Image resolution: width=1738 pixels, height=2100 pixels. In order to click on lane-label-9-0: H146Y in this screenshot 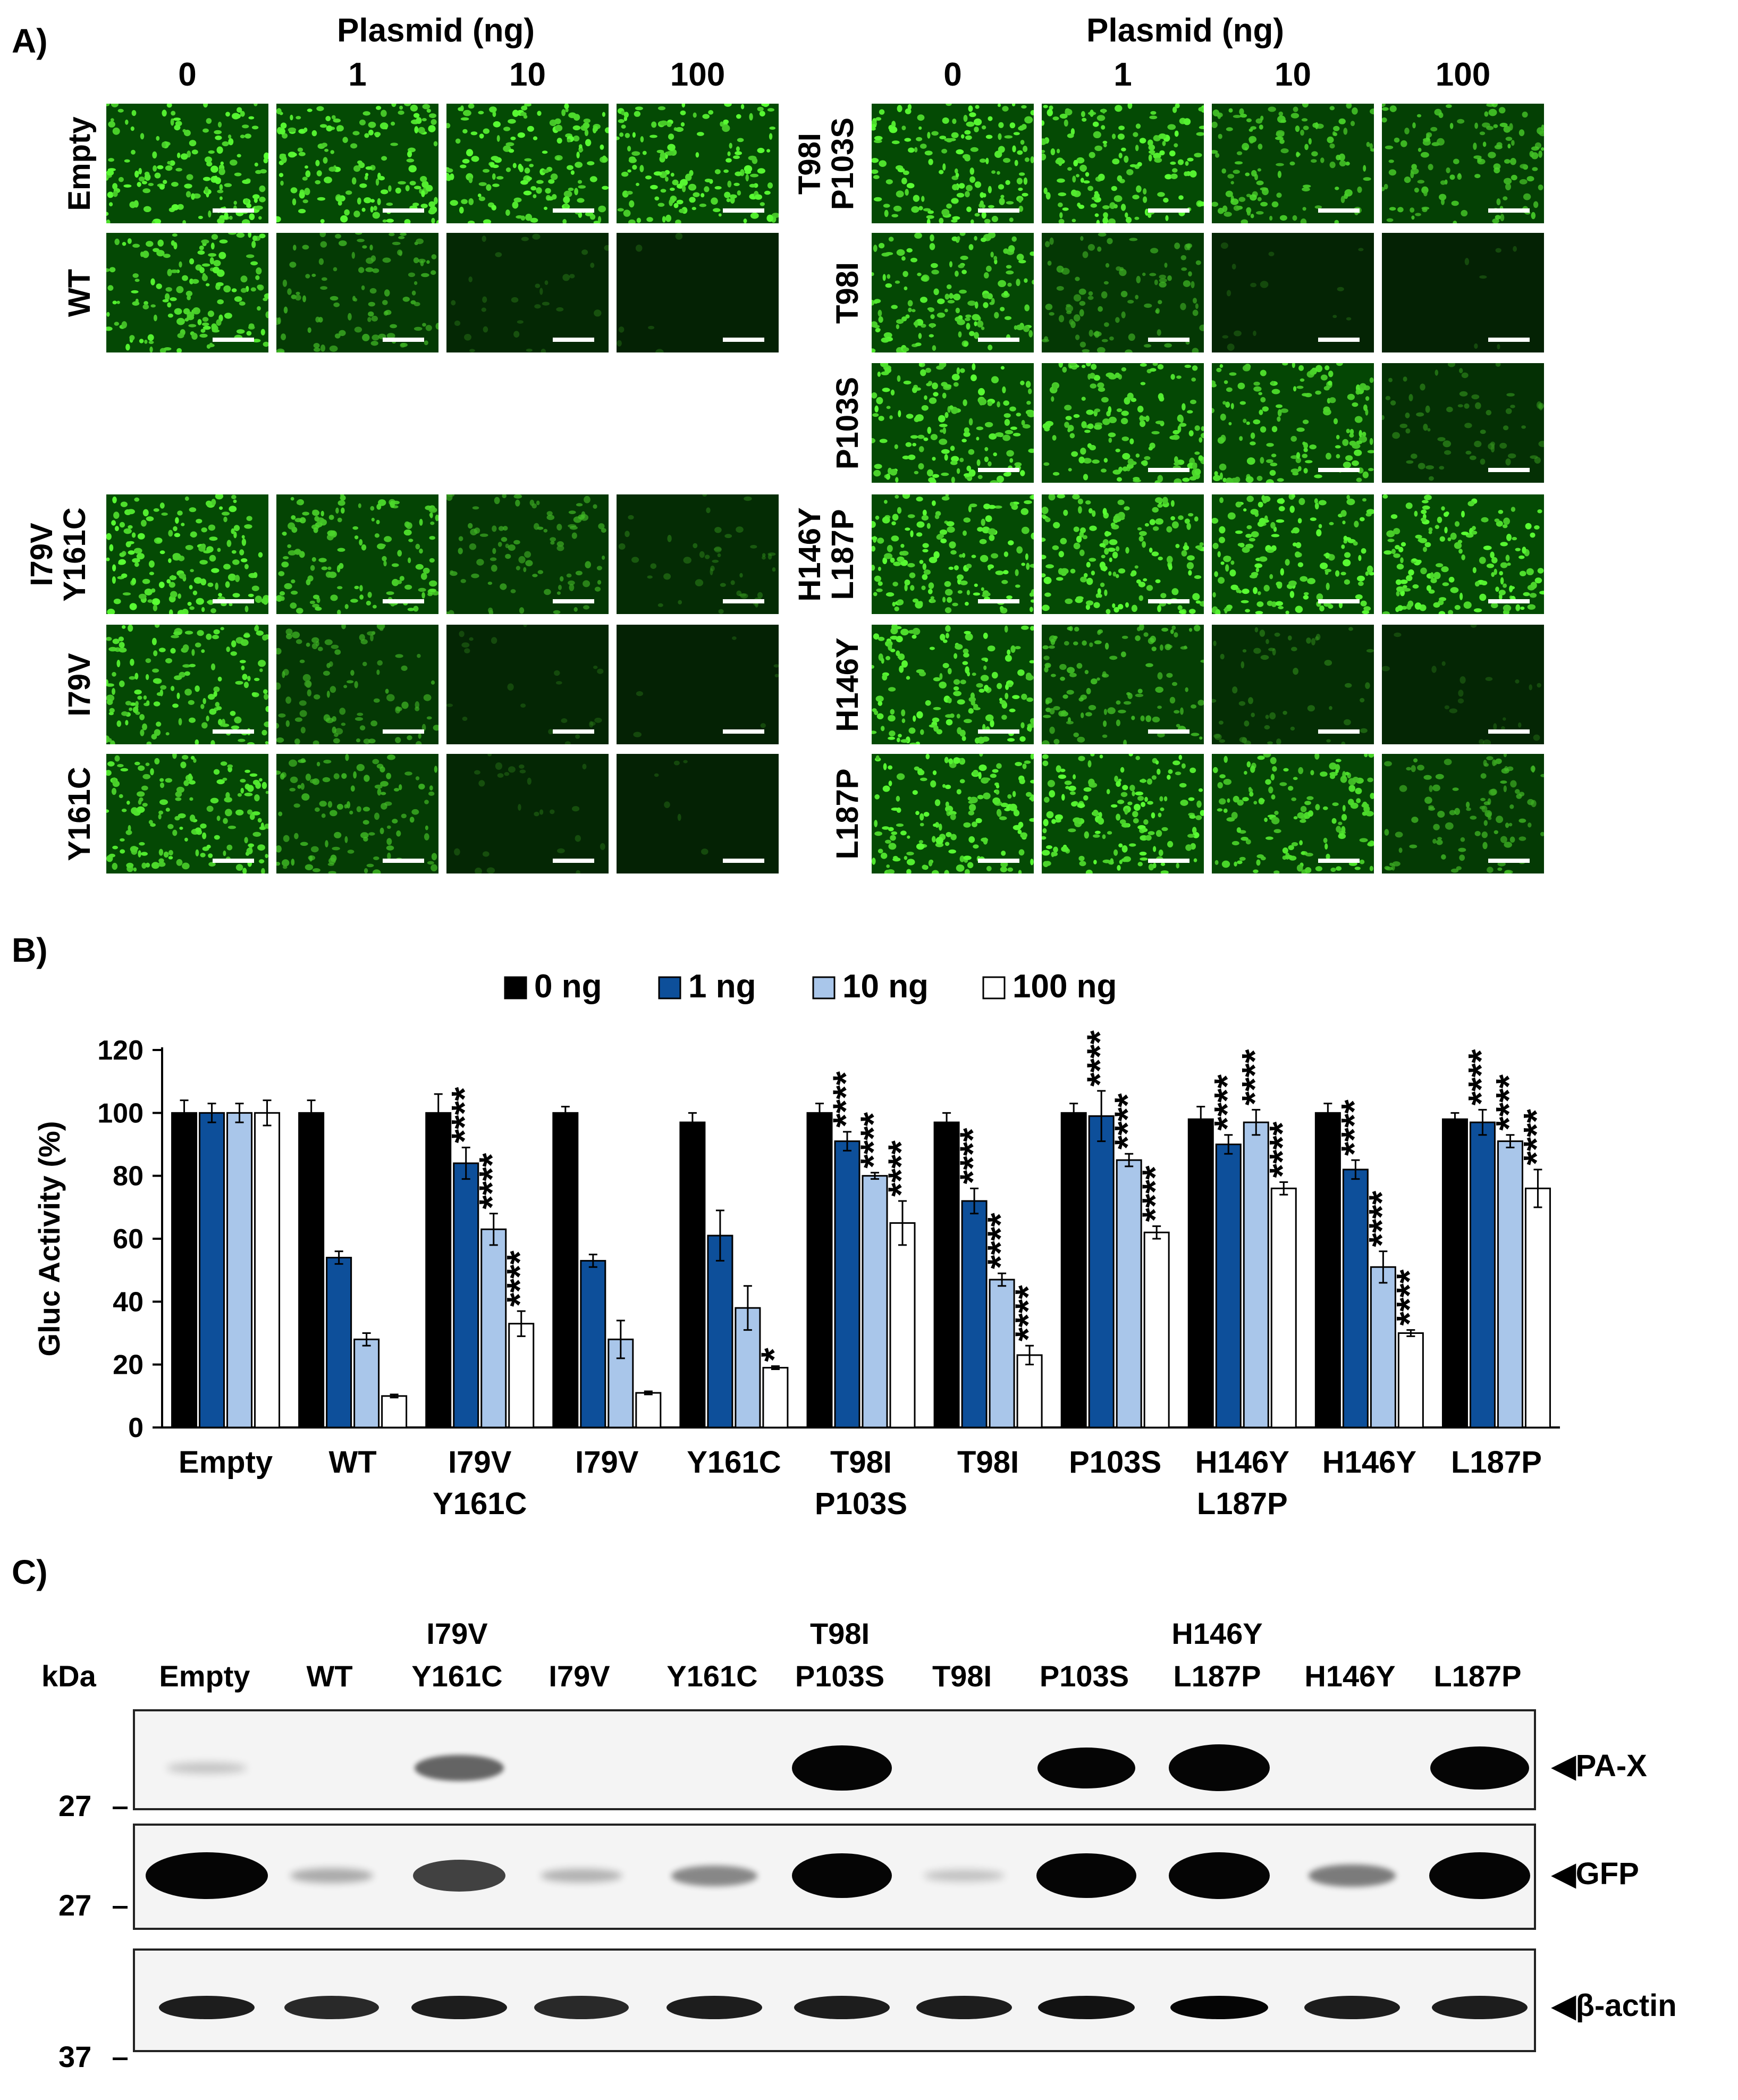, I will do `click(1350, 1676)`.